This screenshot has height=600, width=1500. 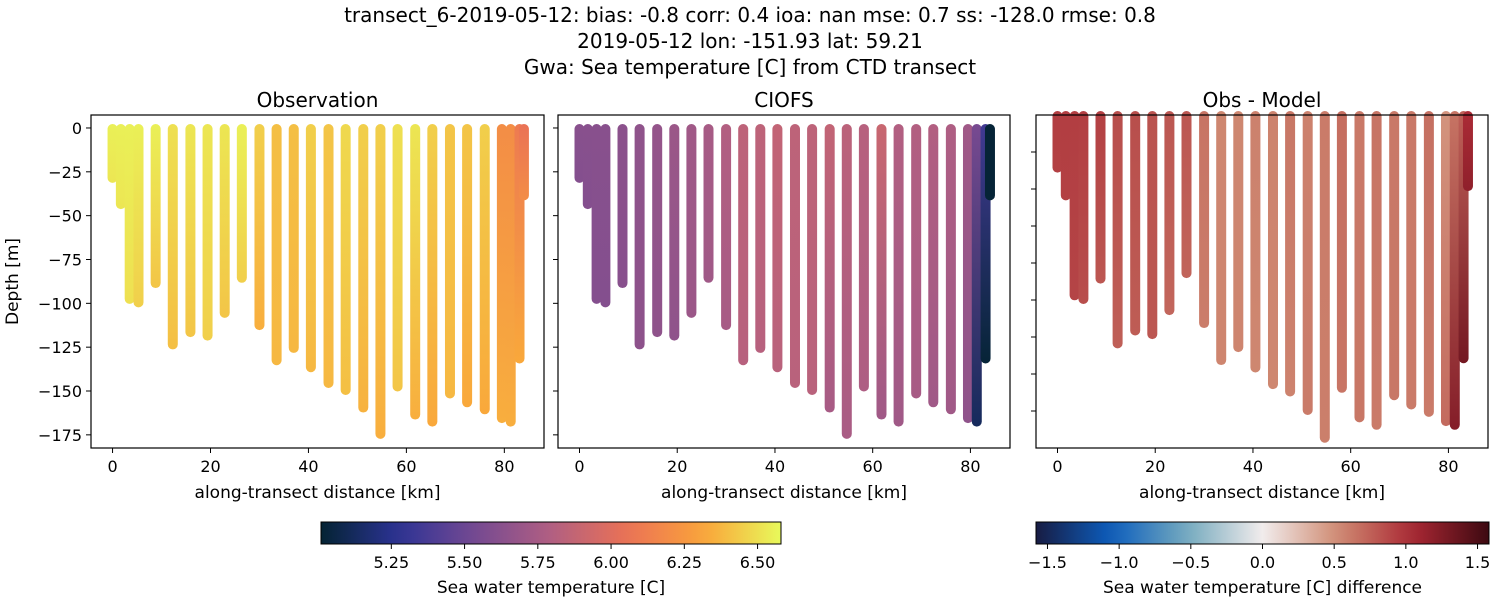 I want to click on figure-title-line-2: 2019-05-12 lon: -151.93 lat: 59.21, so click(x=750, y=41).